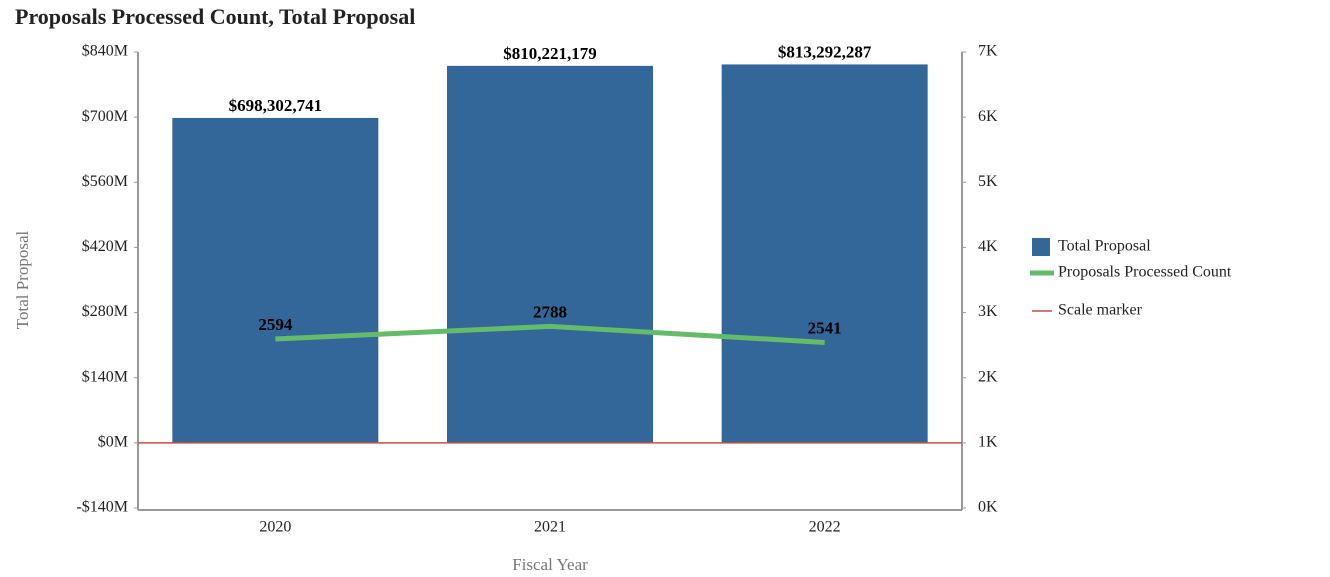  I want to click on y-tick-label: $0M, so click(113, 442).